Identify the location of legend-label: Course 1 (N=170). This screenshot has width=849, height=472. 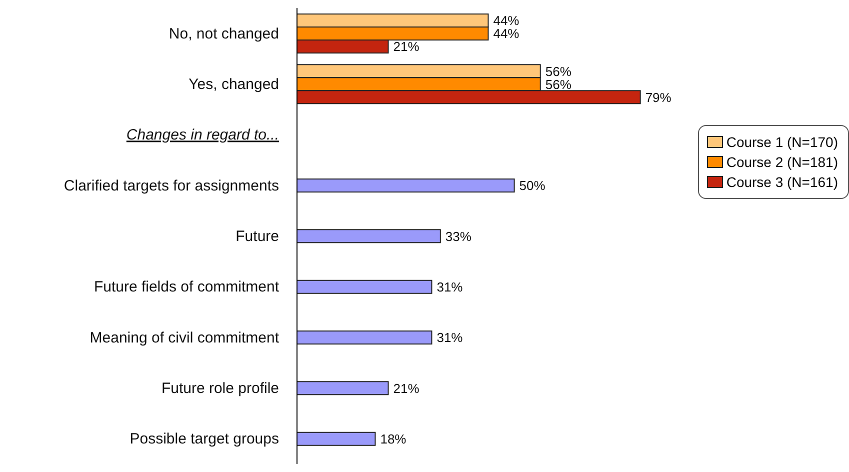
(782, 142).